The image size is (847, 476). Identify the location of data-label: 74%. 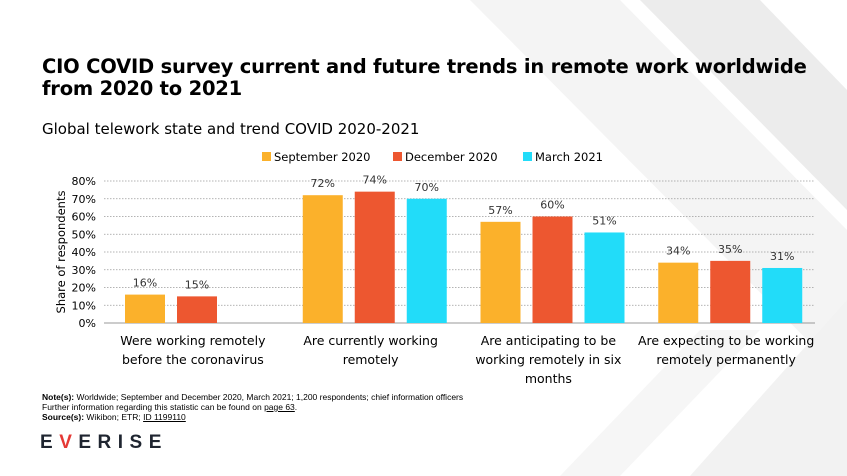
(375, 180).